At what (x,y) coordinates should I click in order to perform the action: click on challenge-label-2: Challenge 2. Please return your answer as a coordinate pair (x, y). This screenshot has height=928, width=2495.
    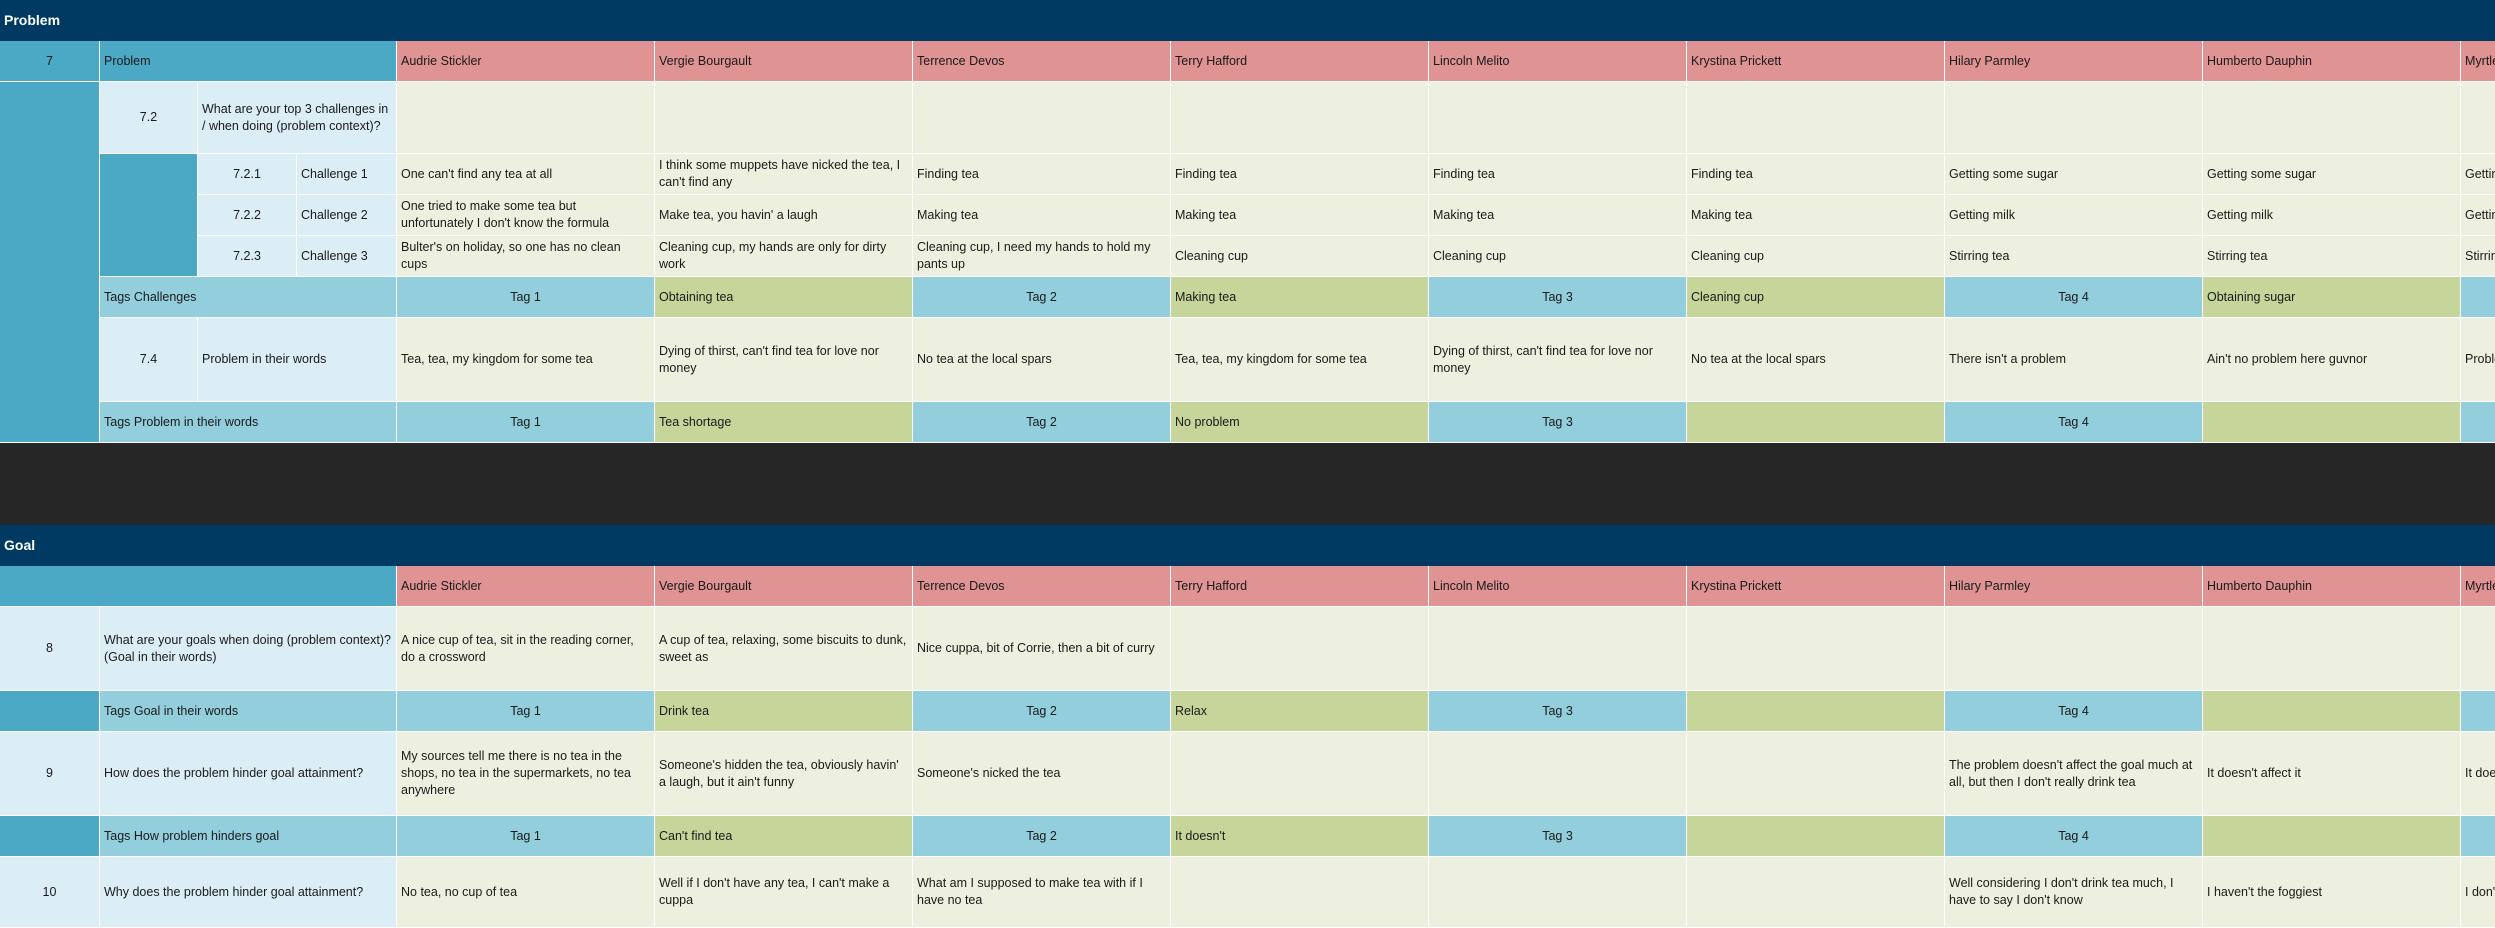
    Looking at the image, I should click on (347, 215).